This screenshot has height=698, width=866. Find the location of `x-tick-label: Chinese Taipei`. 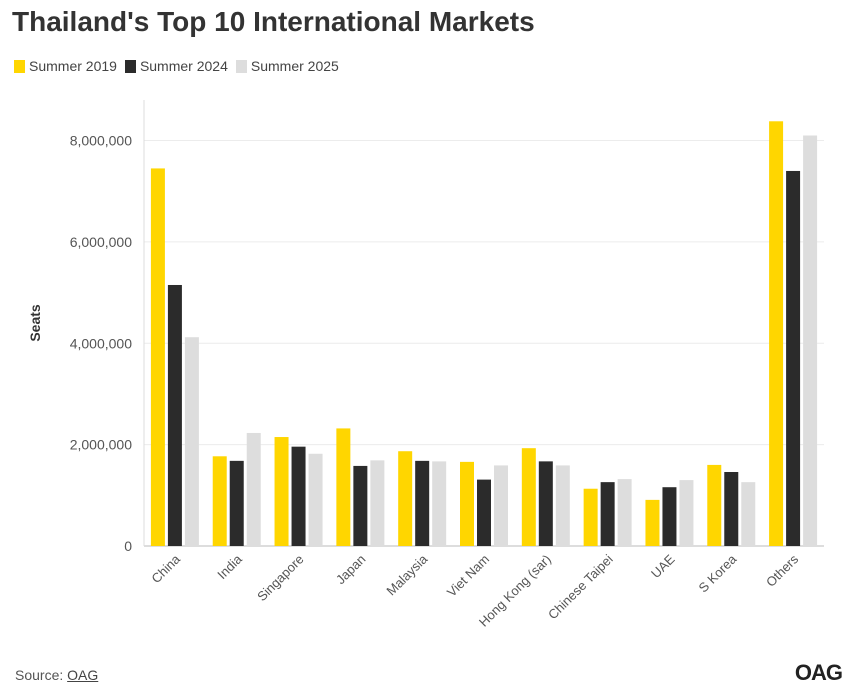

x-tick-label: Chinese Taipei is located at coordinates (580, 586).